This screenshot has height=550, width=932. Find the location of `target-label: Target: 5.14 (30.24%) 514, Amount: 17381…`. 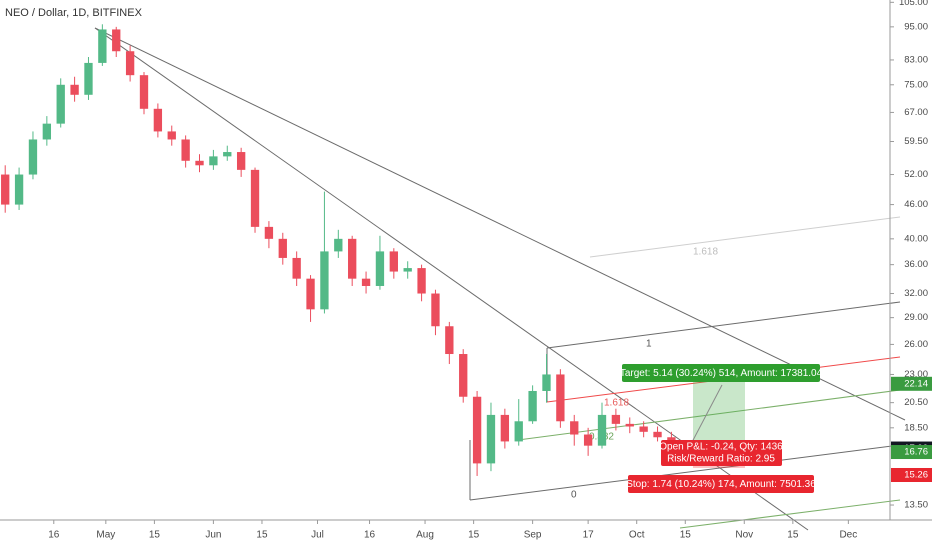

target-label: Target: 5.14 (30.24%) 514, Amount: 17381… is located at coordinates (721, 373).